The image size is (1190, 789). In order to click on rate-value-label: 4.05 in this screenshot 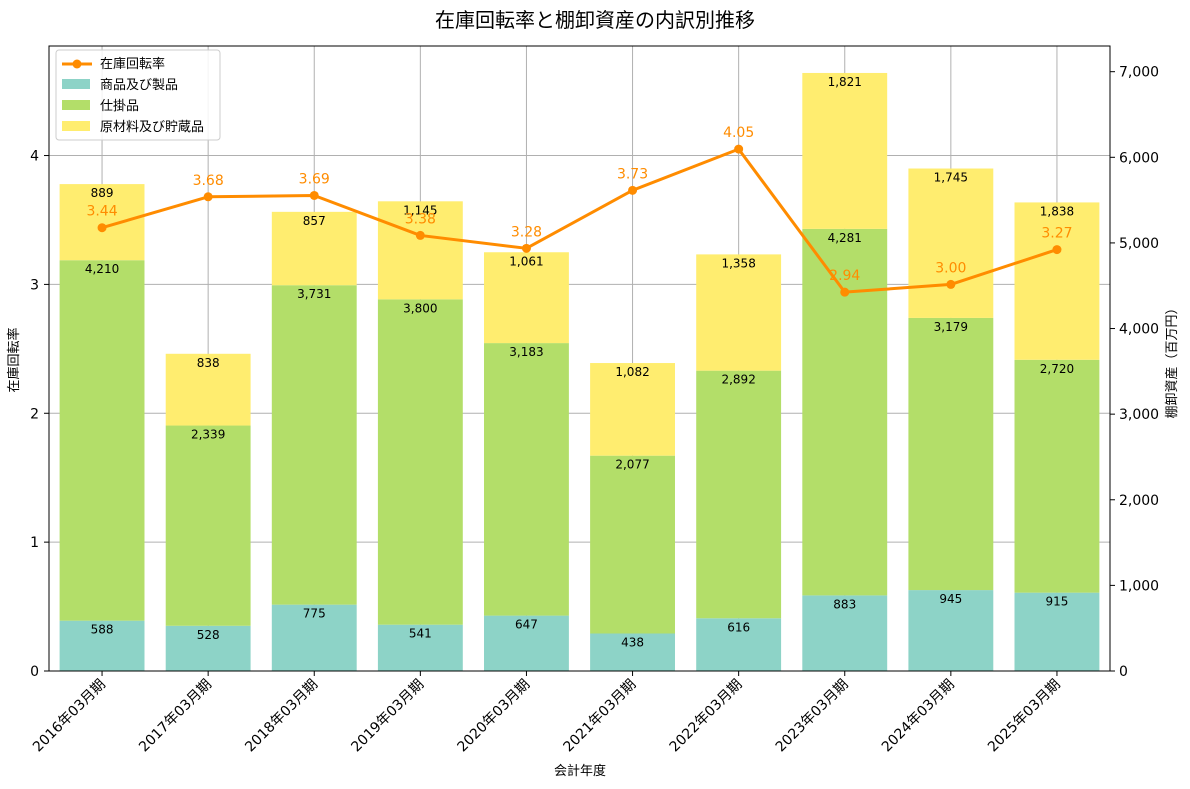, I will do `click(738, 133)`.